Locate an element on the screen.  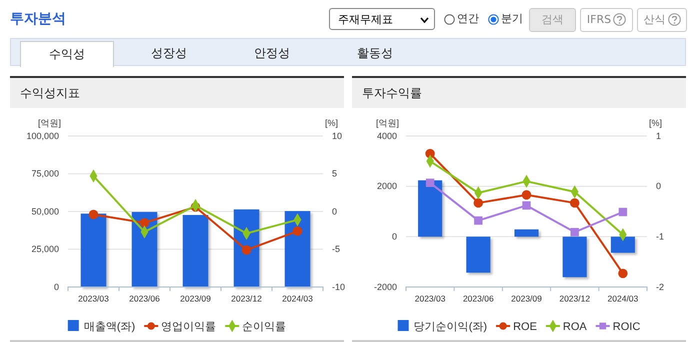
y2-tick-label: -1 is located at coordinates (660, 237).